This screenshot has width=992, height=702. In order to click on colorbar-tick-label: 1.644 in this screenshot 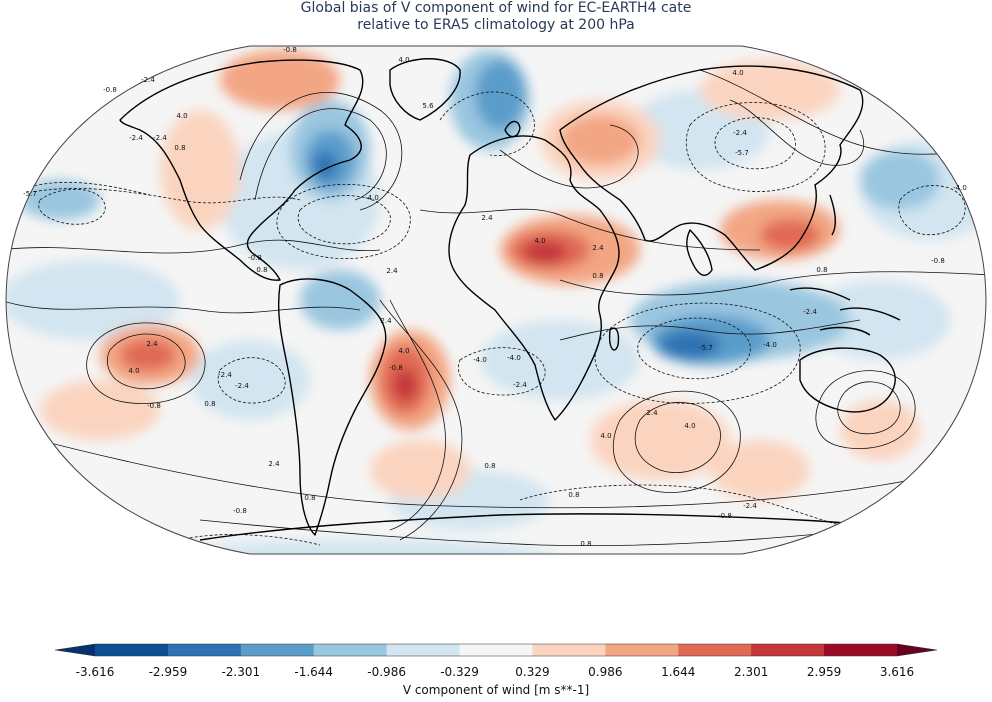, I will do `click(678, 672)`.